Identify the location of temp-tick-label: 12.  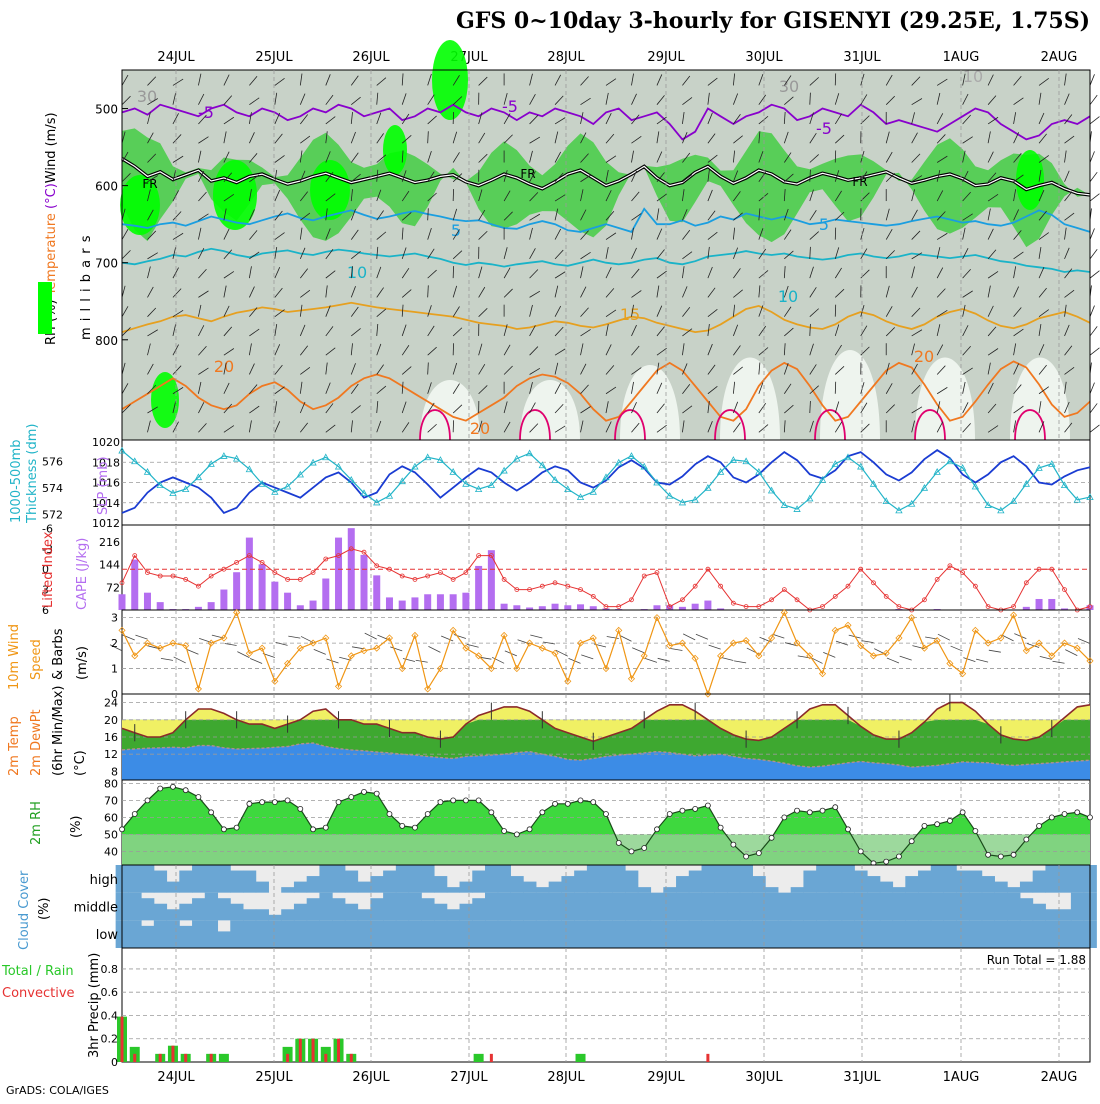
(111, 754).